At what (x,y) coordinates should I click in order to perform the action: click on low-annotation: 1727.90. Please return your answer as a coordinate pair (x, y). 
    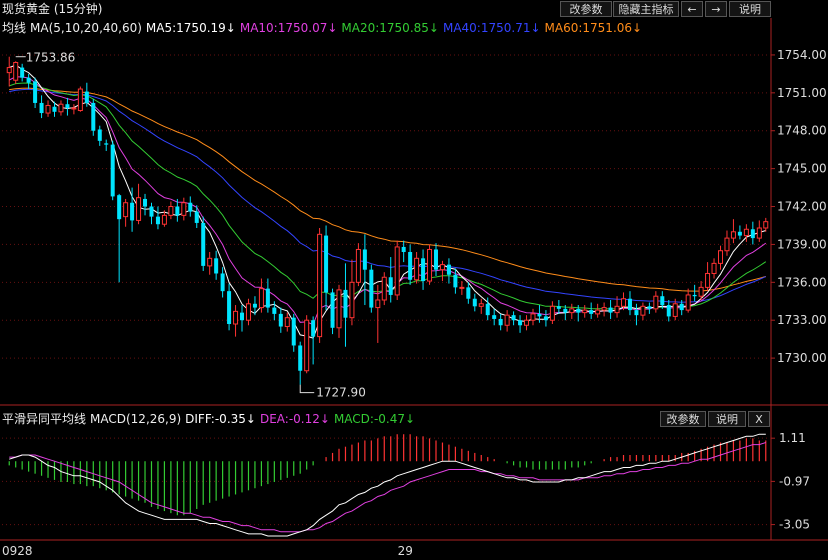
    Looking at the image, I should click on (341, 393).